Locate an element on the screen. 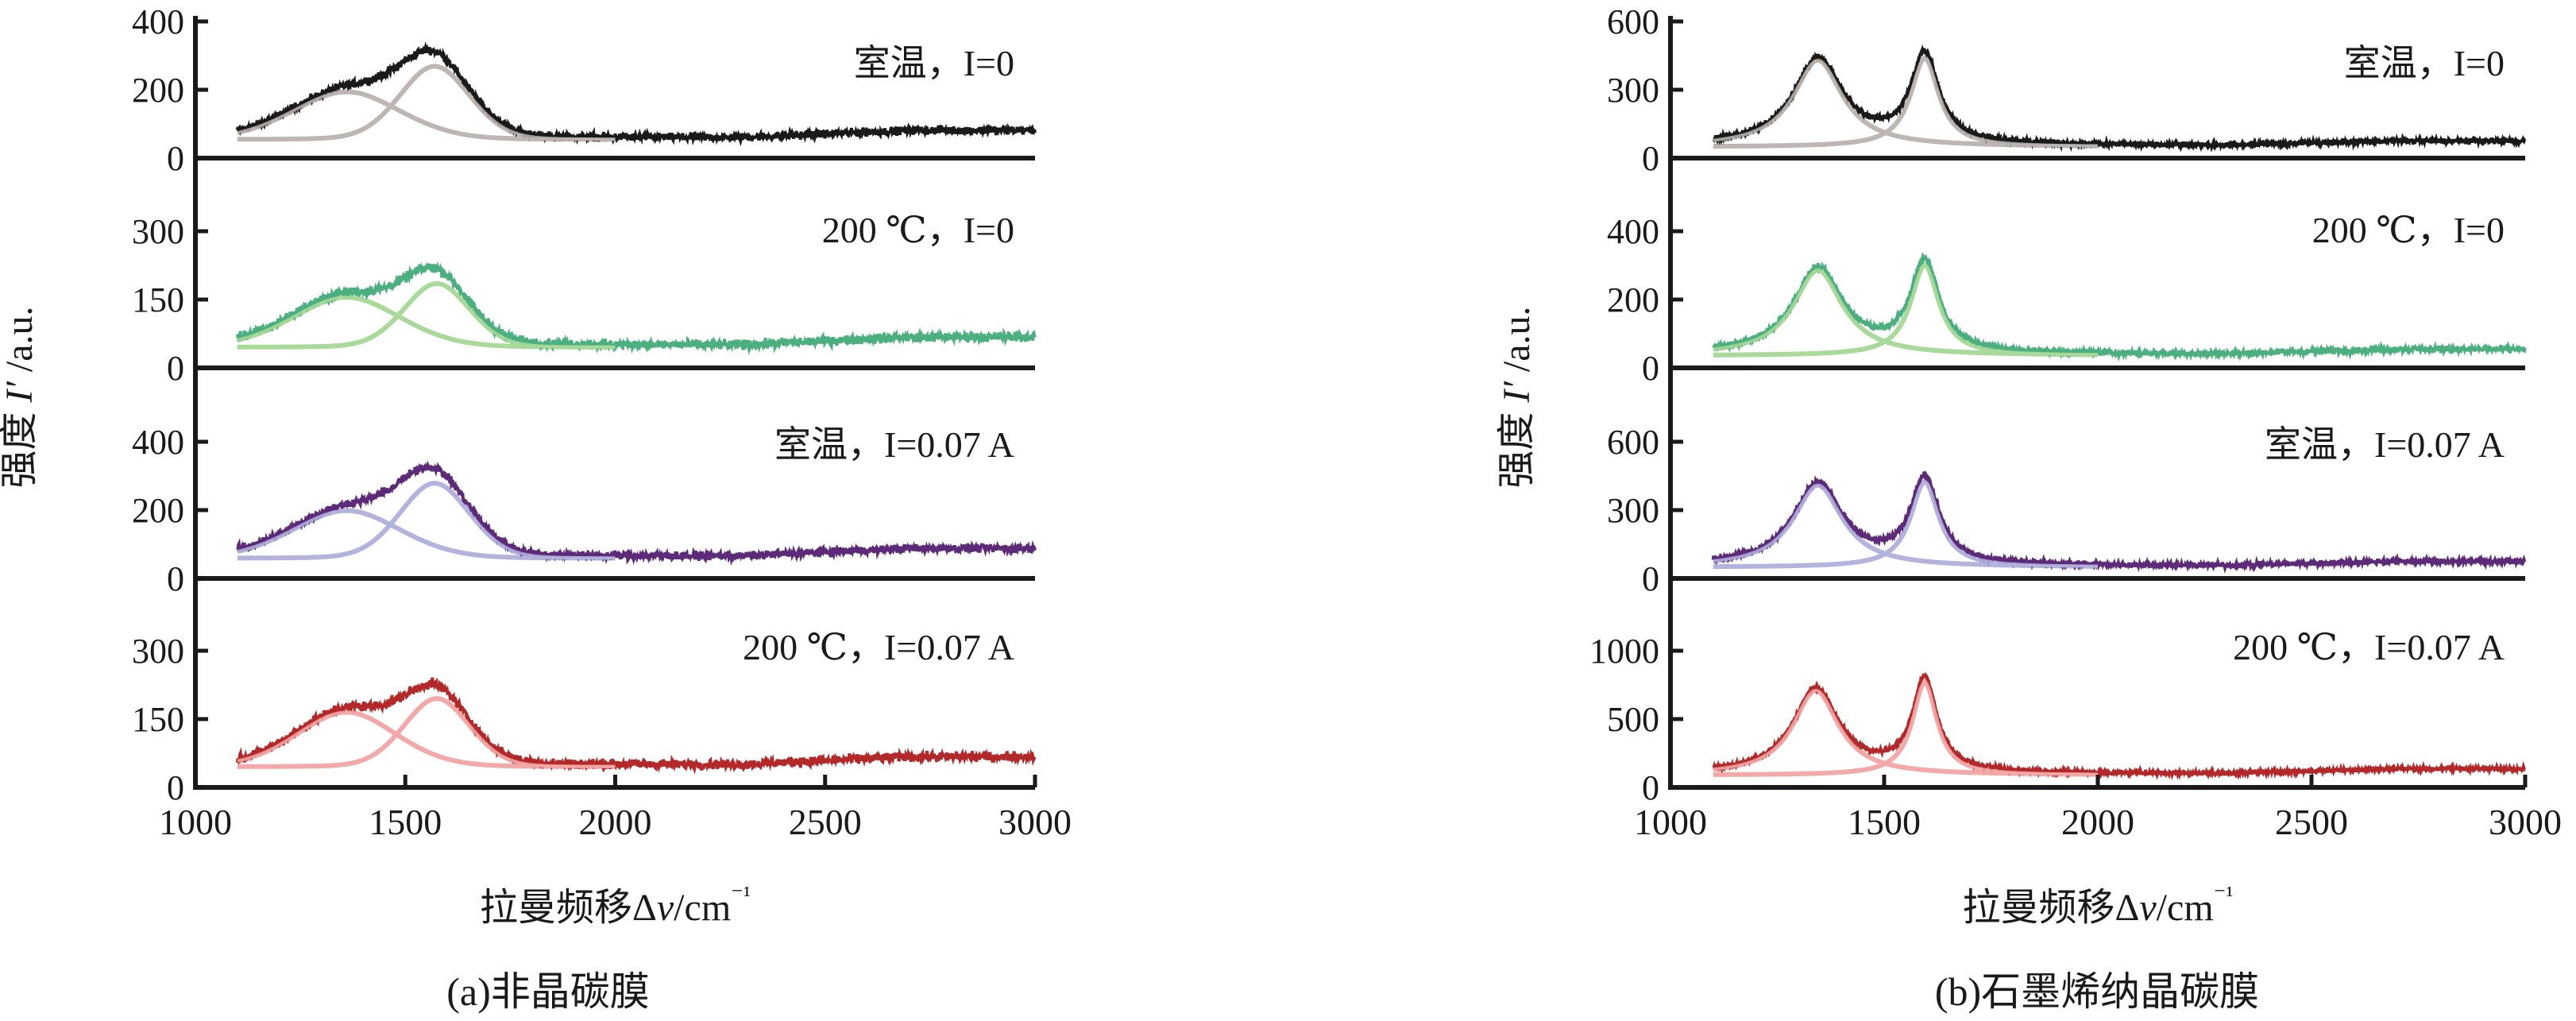 The height and width of the screenshot is (1021, 2576). figure-caption: (b)石墨烯纳晶碳膜 is located at coordinates (2097, 991).